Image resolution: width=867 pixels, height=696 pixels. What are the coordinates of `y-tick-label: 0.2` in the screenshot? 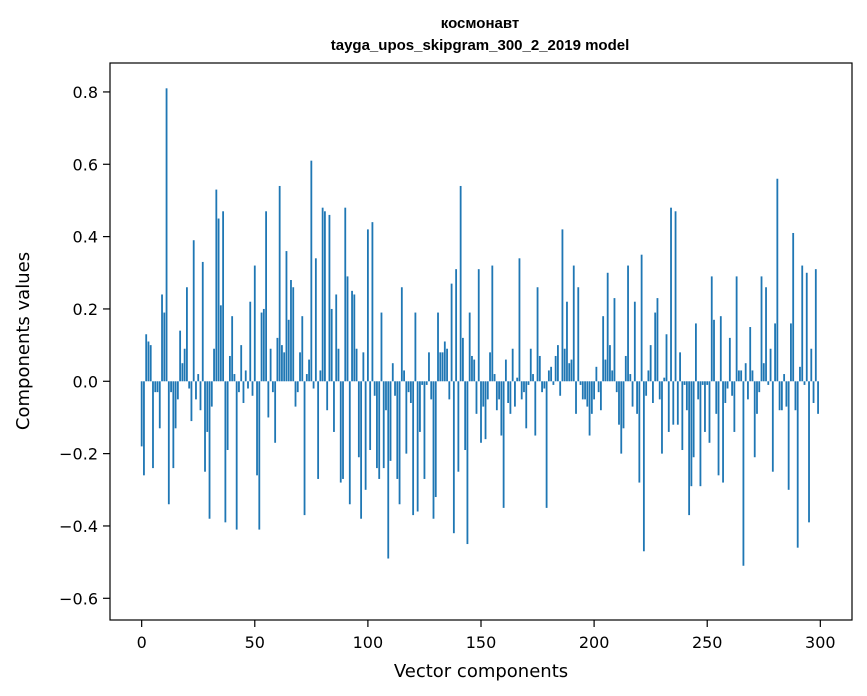 It's located at (85, 309).